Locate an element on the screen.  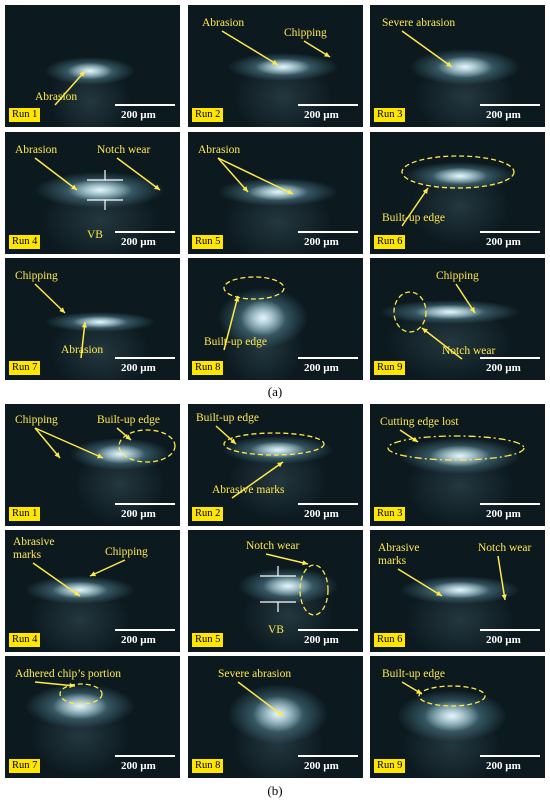
panel-caption: (b) is located at coordinates (275, 790).